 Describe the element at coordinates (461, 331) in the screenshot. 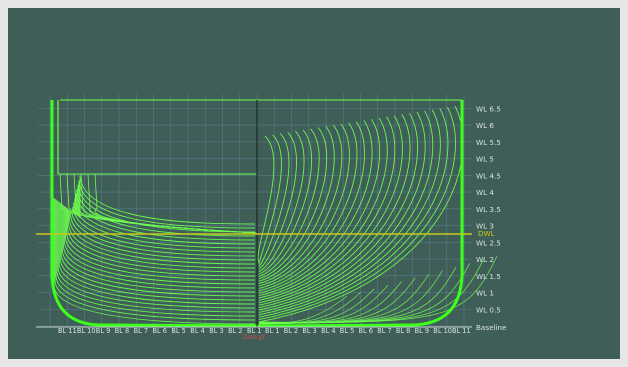

I see `buttock-line-label-fwd: BL 11` at that location.